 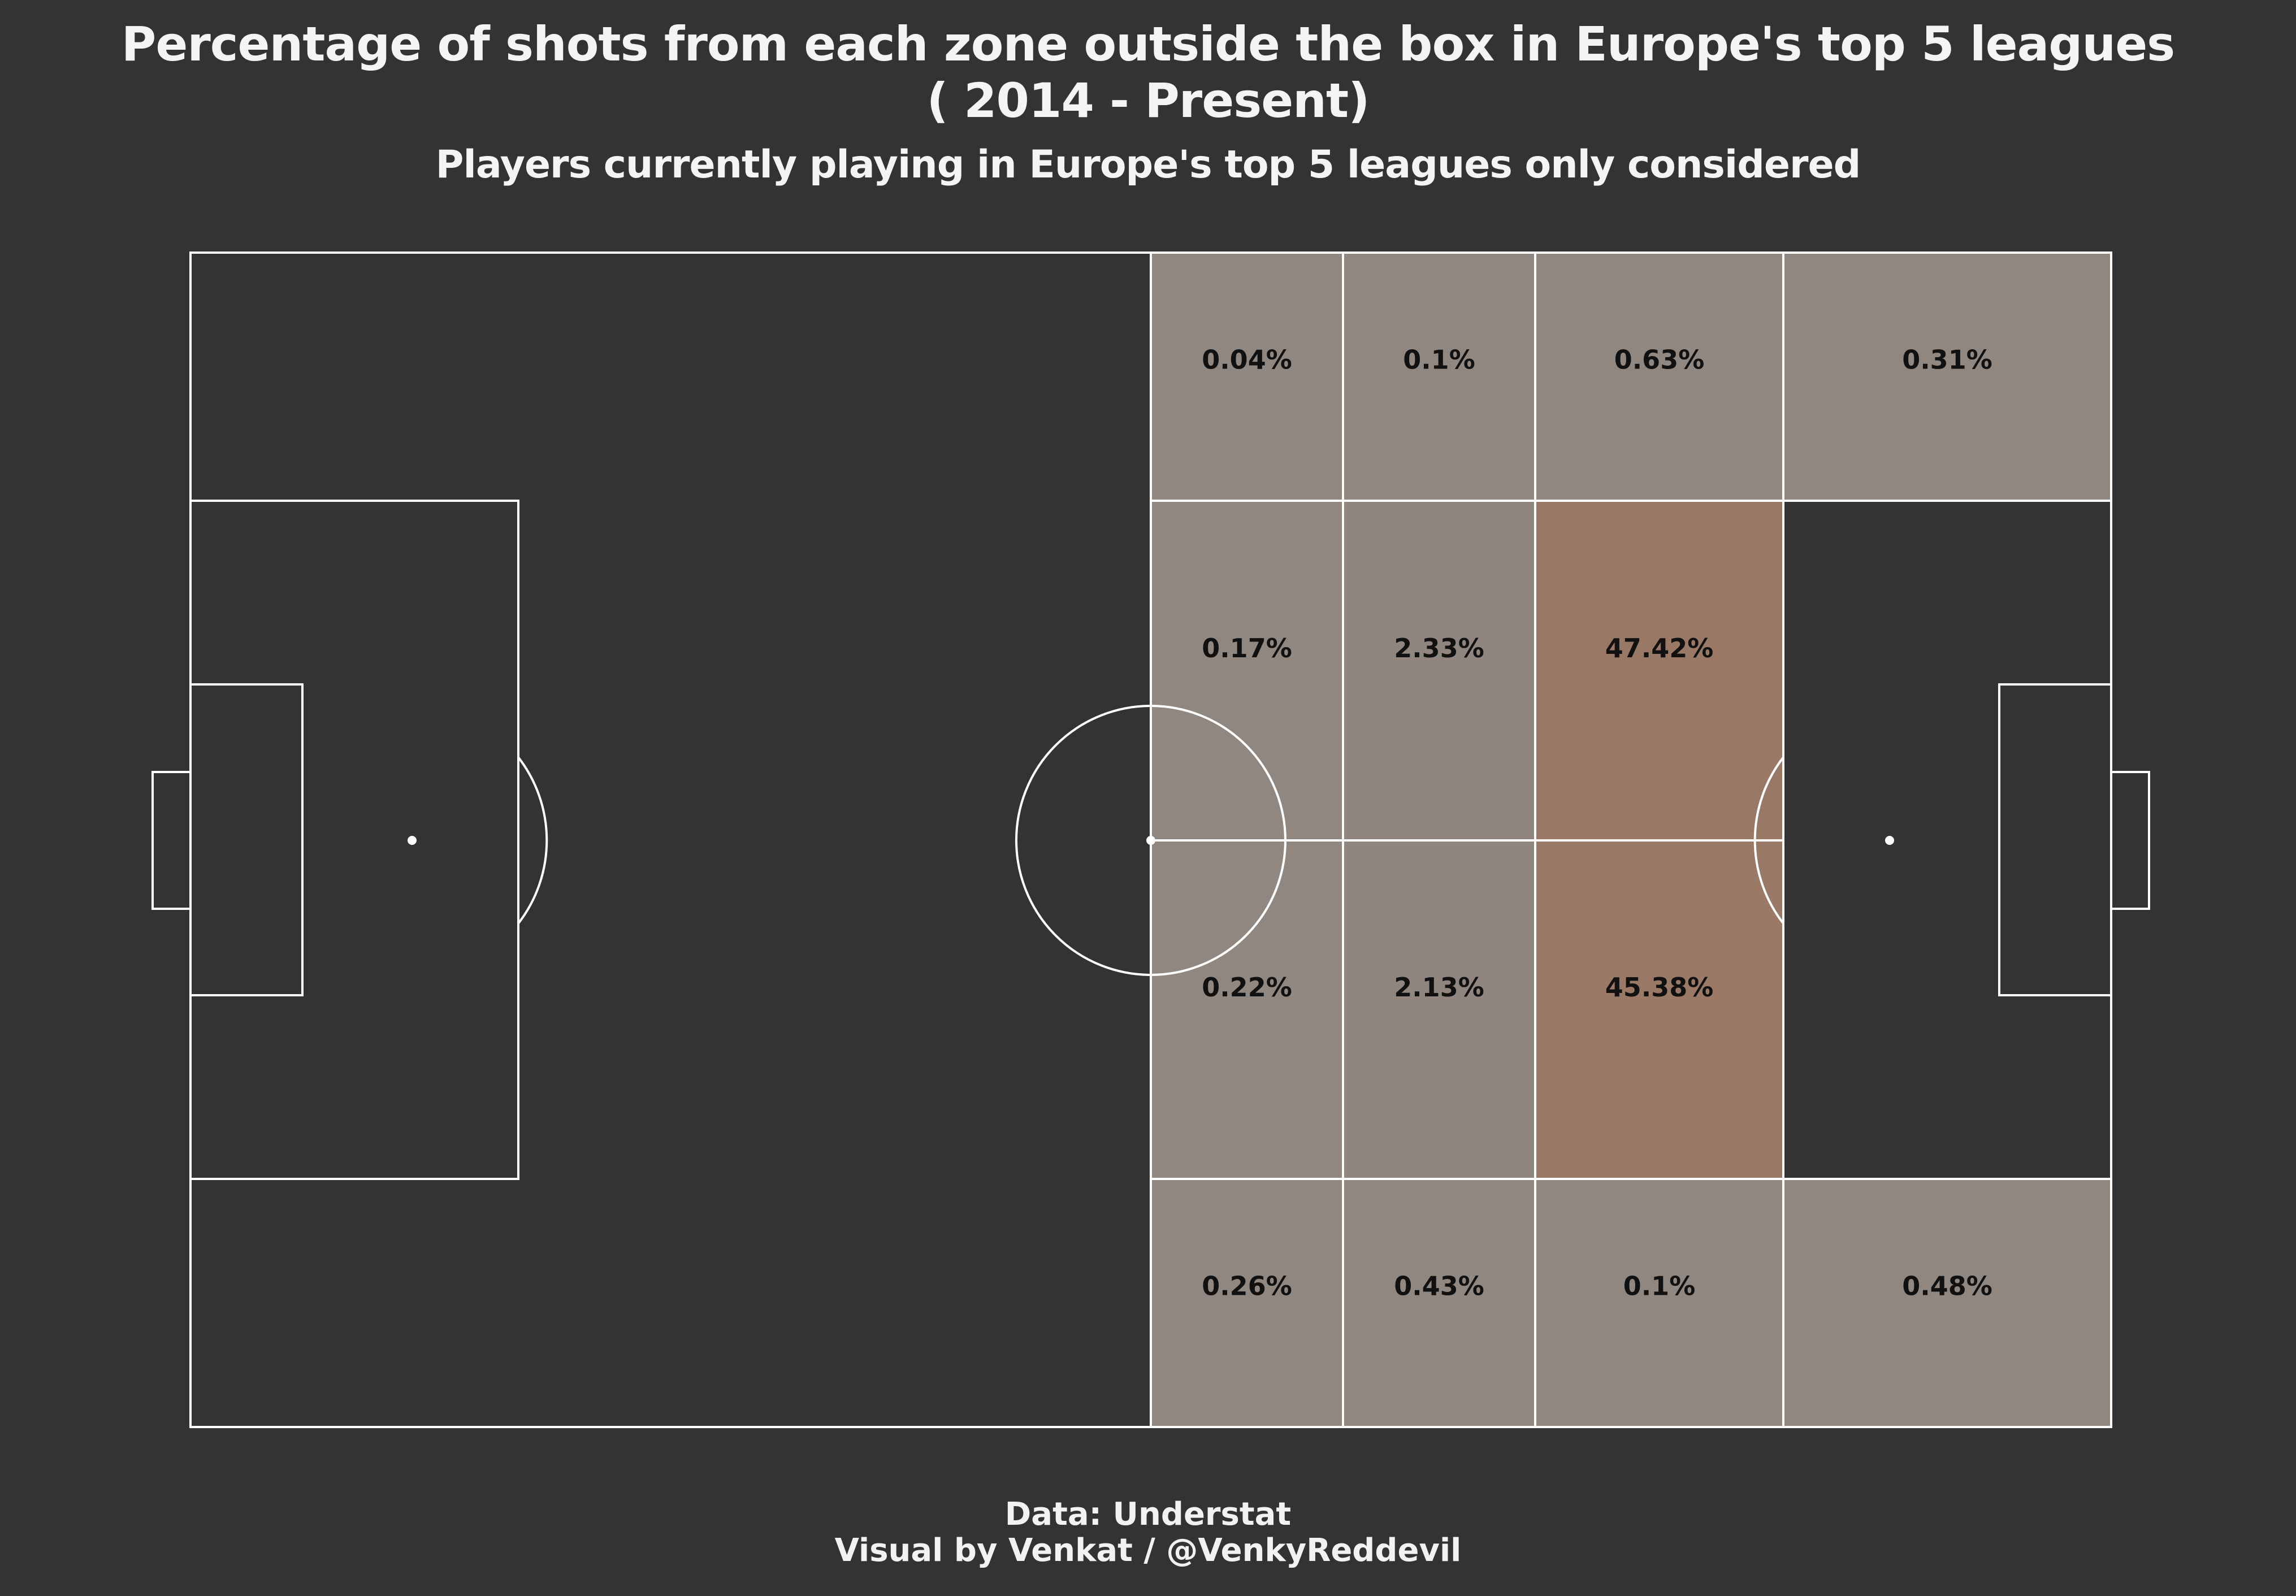 I want to click on right-six-yard-box, so click(x=2055, y=840).